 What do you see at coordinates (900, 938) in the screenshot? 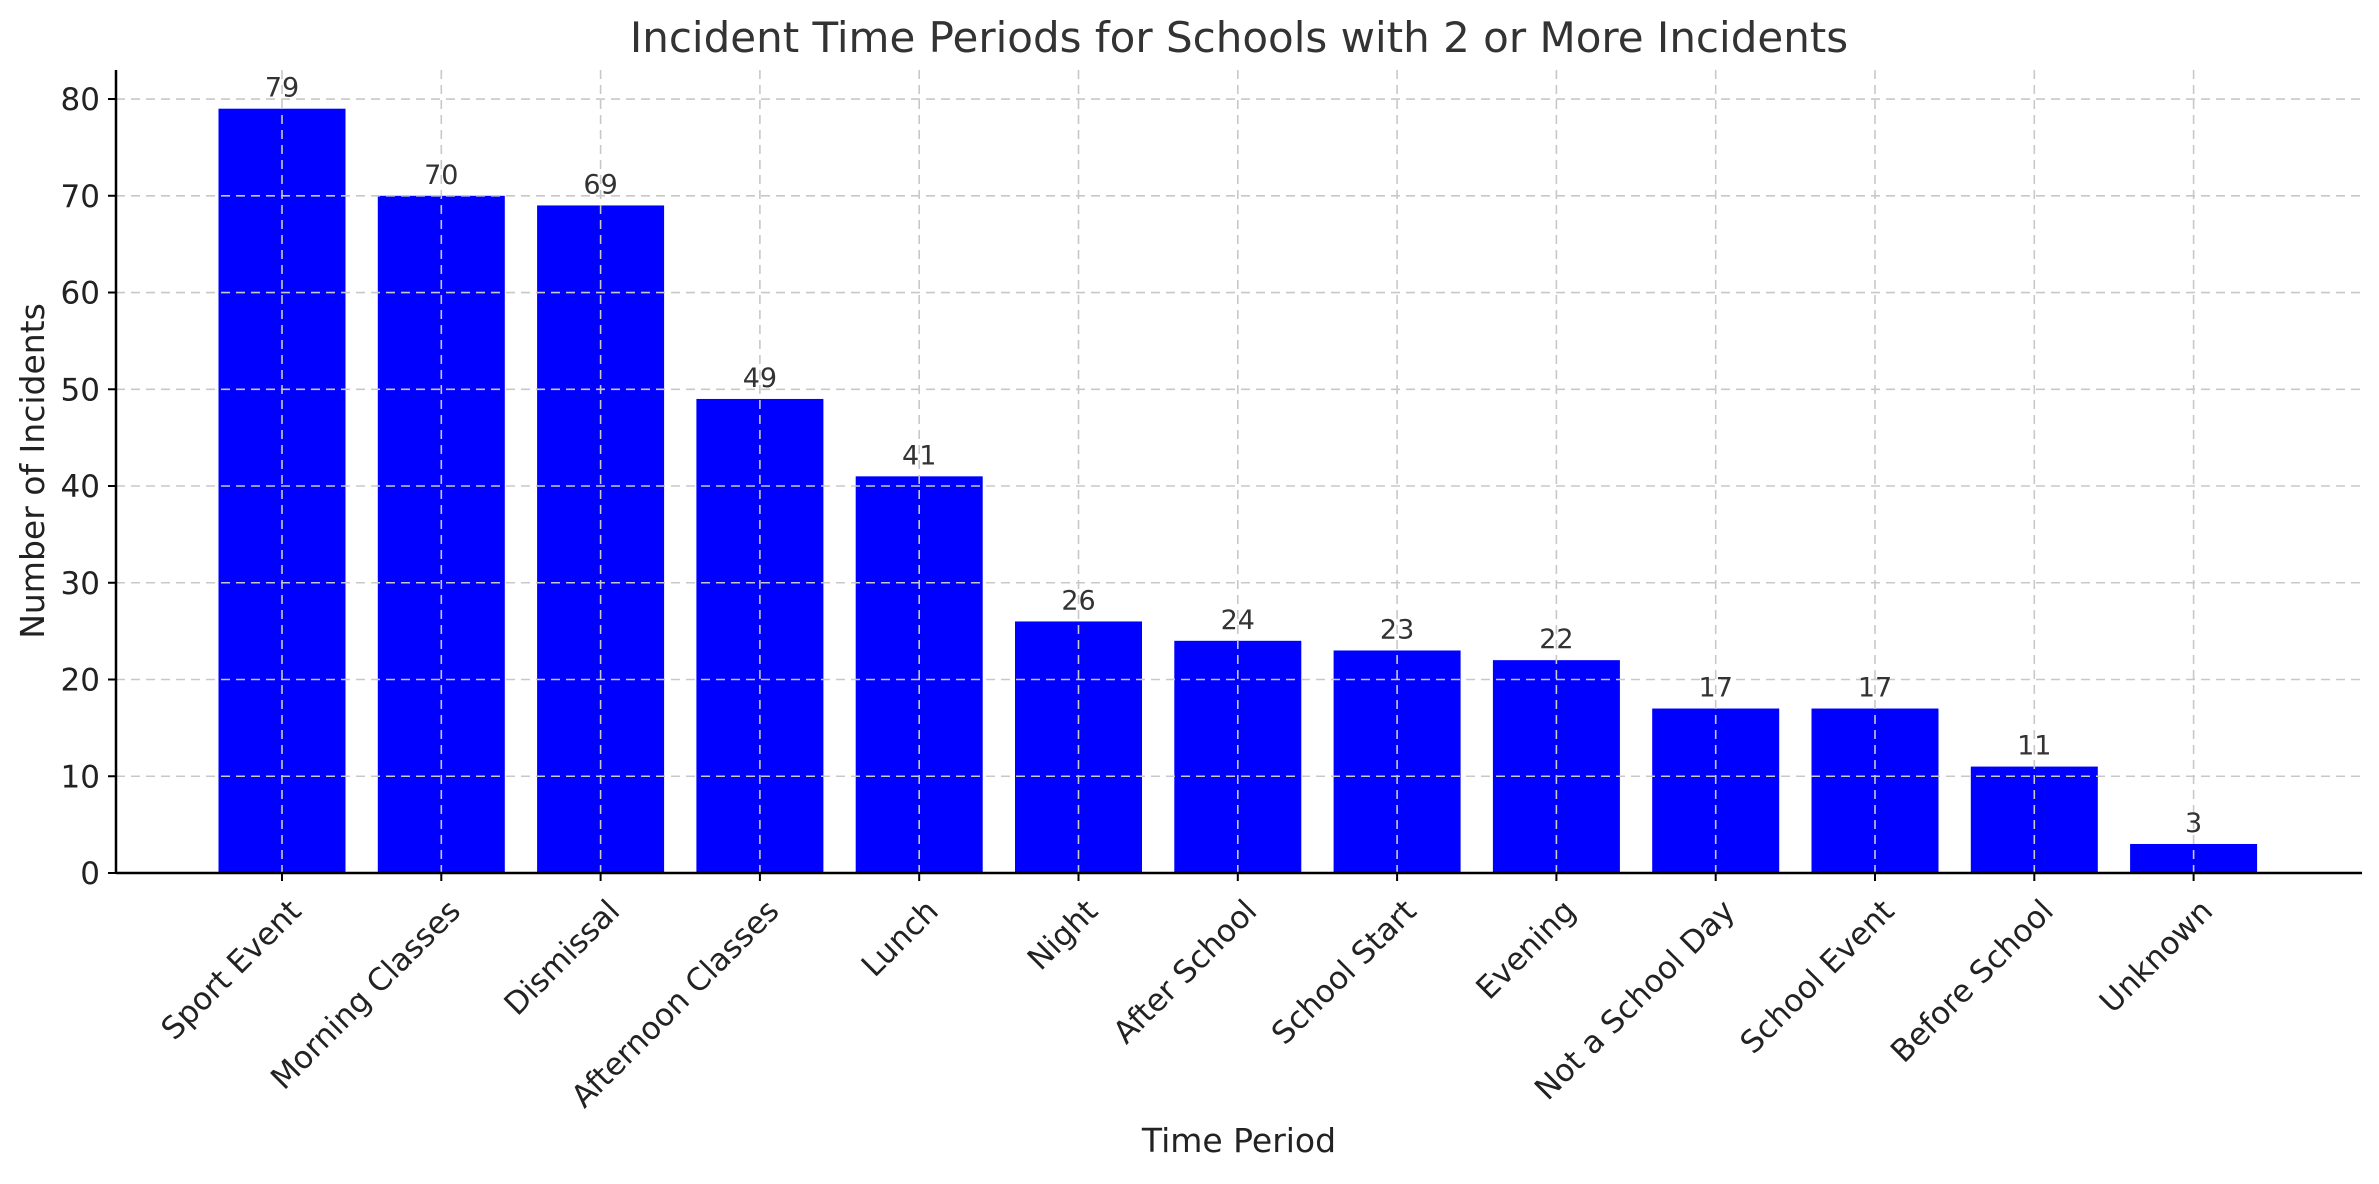
I see `x-tick-label-4: Lunch` at bounding box center [900, 938].